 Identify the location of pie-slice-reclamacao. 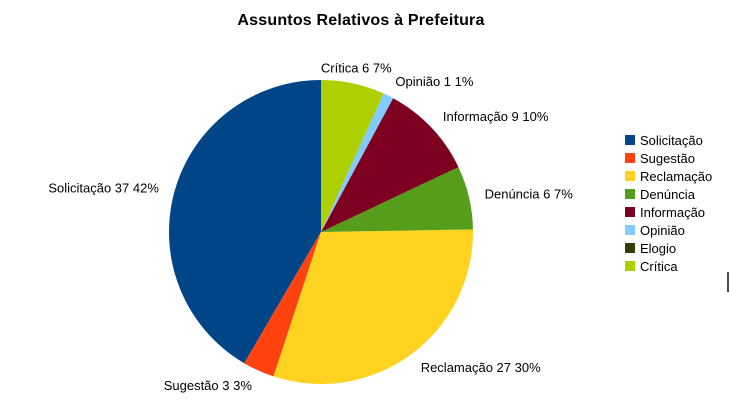
(373, 306).